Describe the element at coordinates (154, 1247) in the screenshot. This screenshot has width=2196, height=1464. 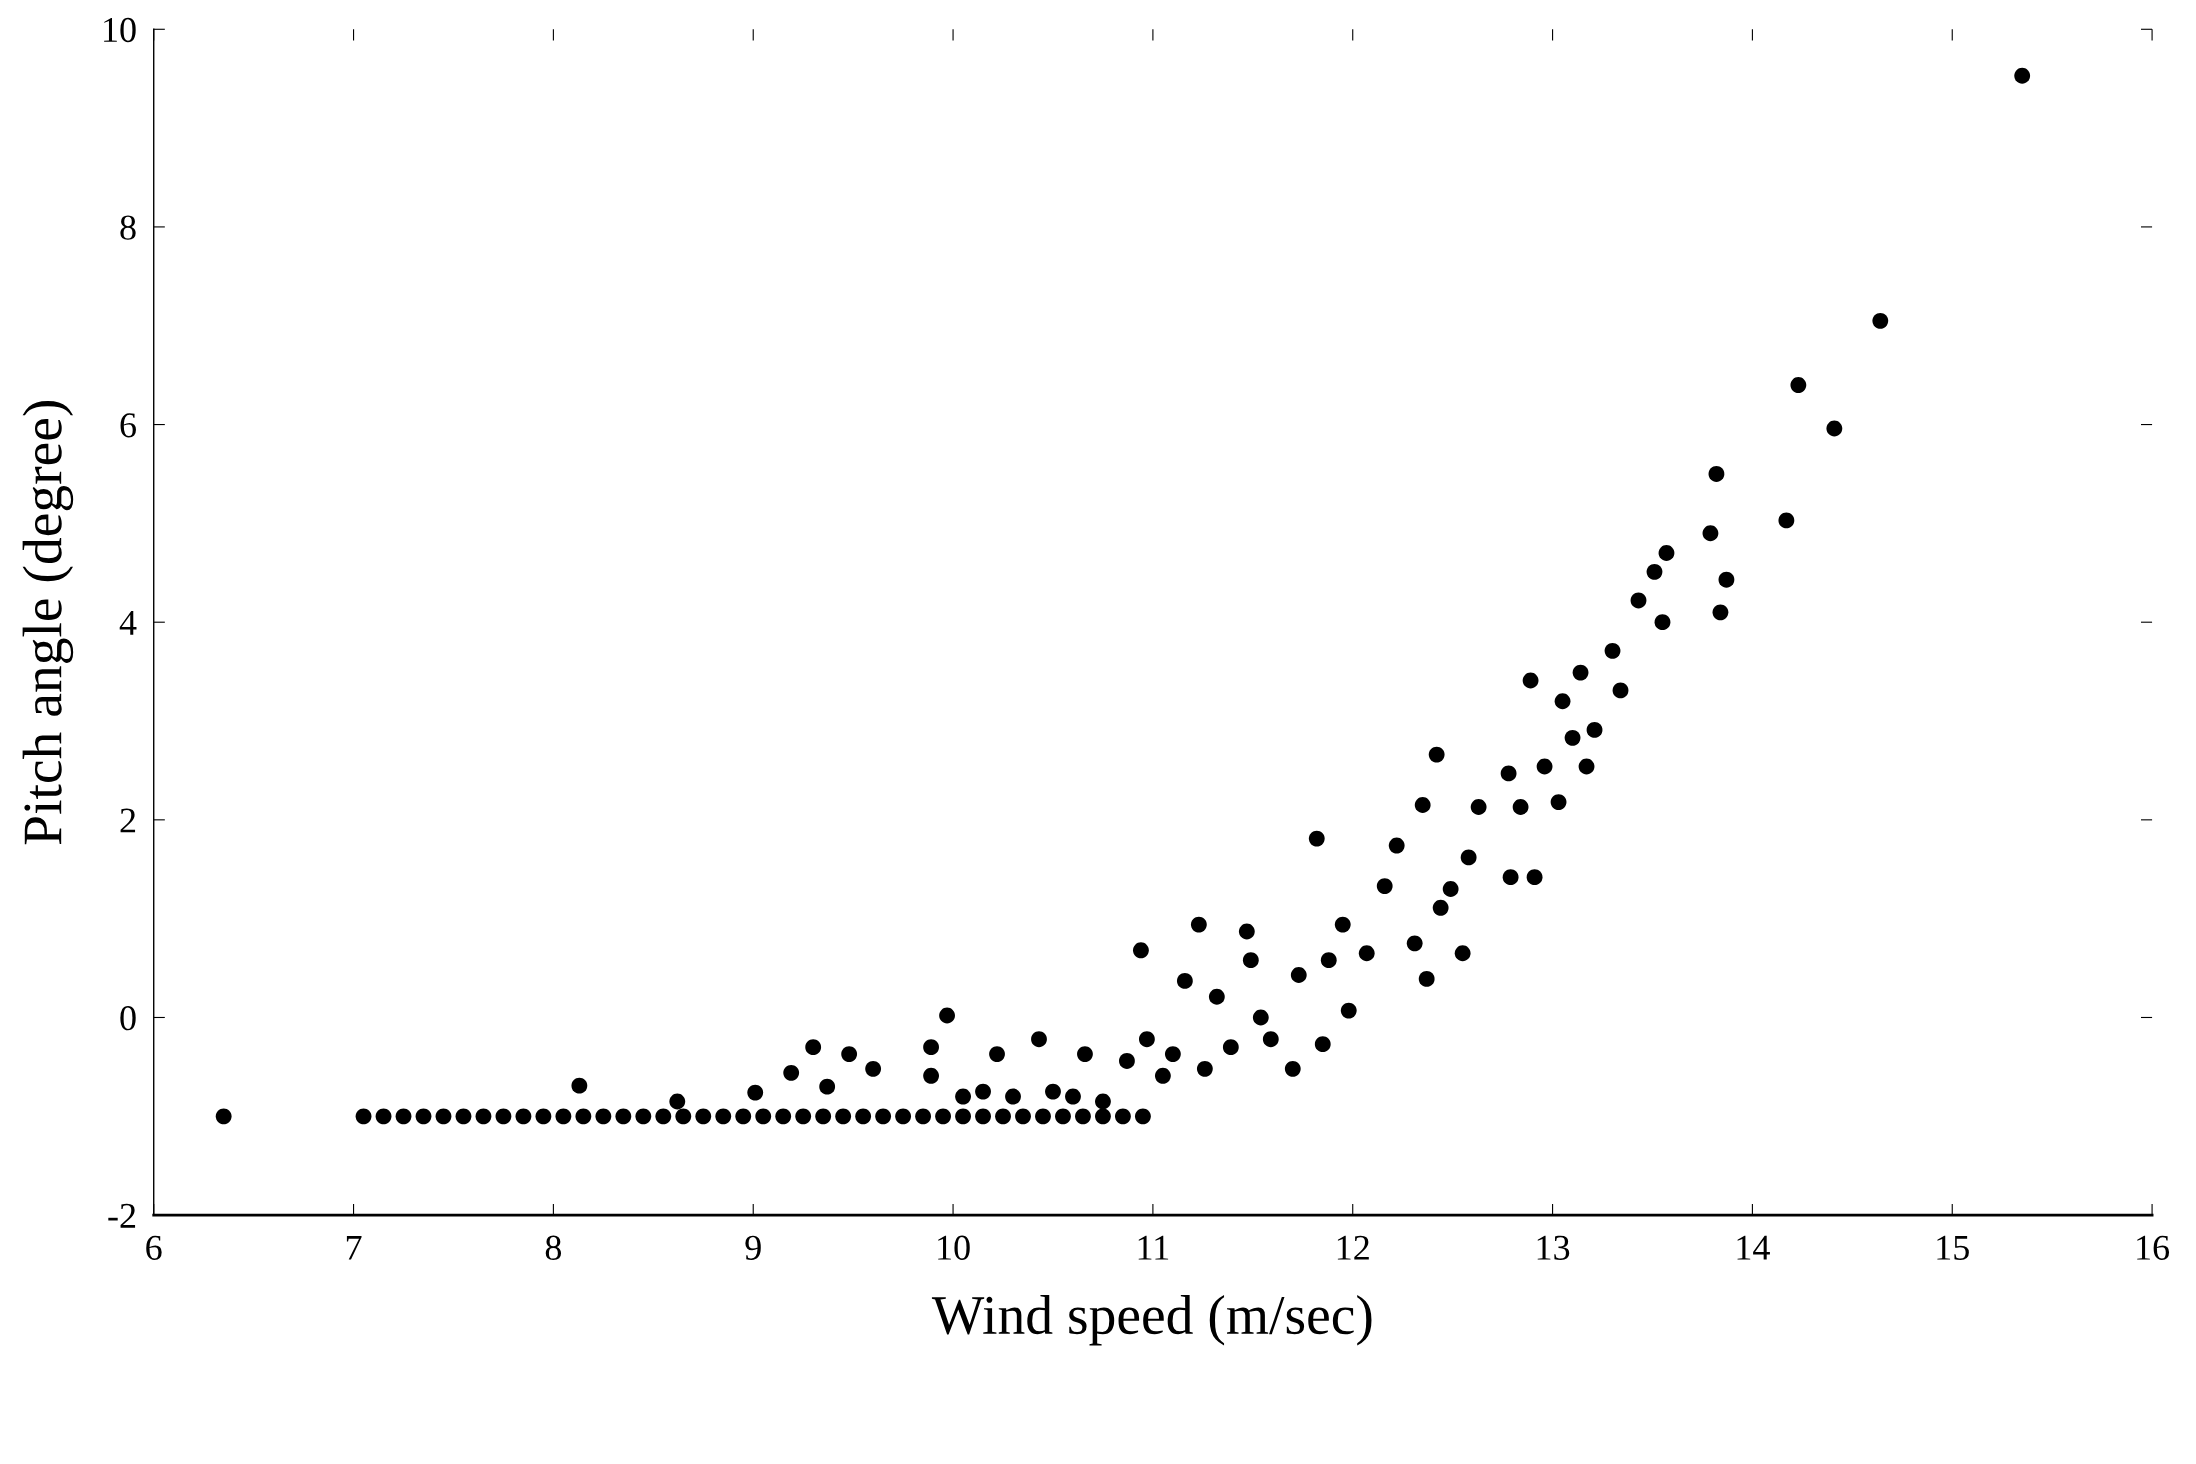
I see `x-tick-label: 6` at that location.